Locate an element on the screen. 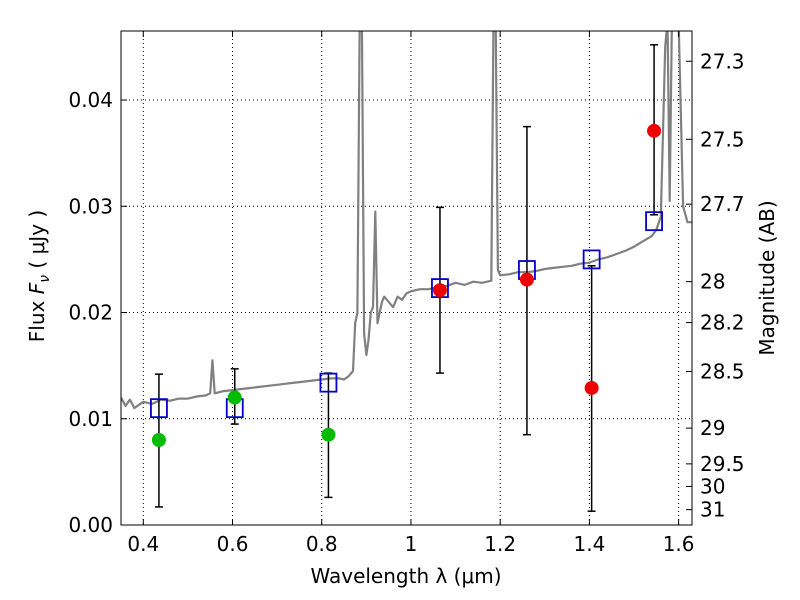 Image resolution: width=800 pixels, height=600 pixels. y-tick-label: 0.01 is located at coordinates (90, 419).